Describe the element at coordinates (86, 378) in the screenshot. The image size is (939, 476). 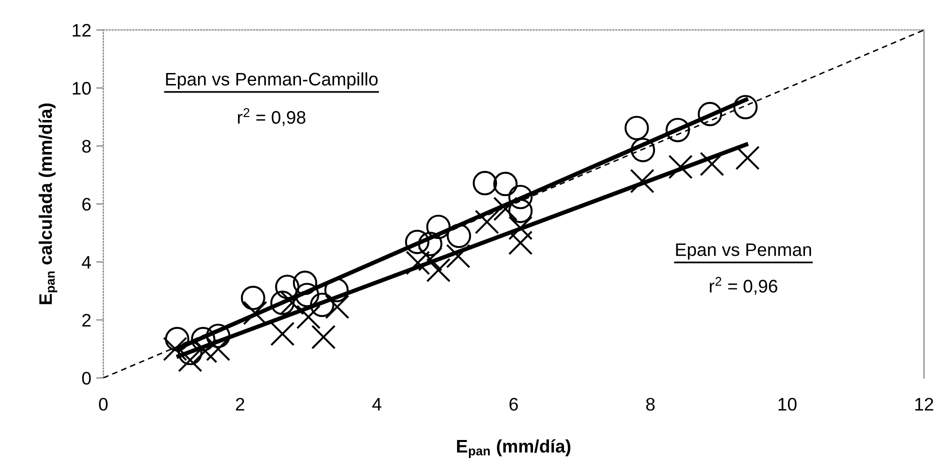
I see `y-tick-label: 0` at that location.